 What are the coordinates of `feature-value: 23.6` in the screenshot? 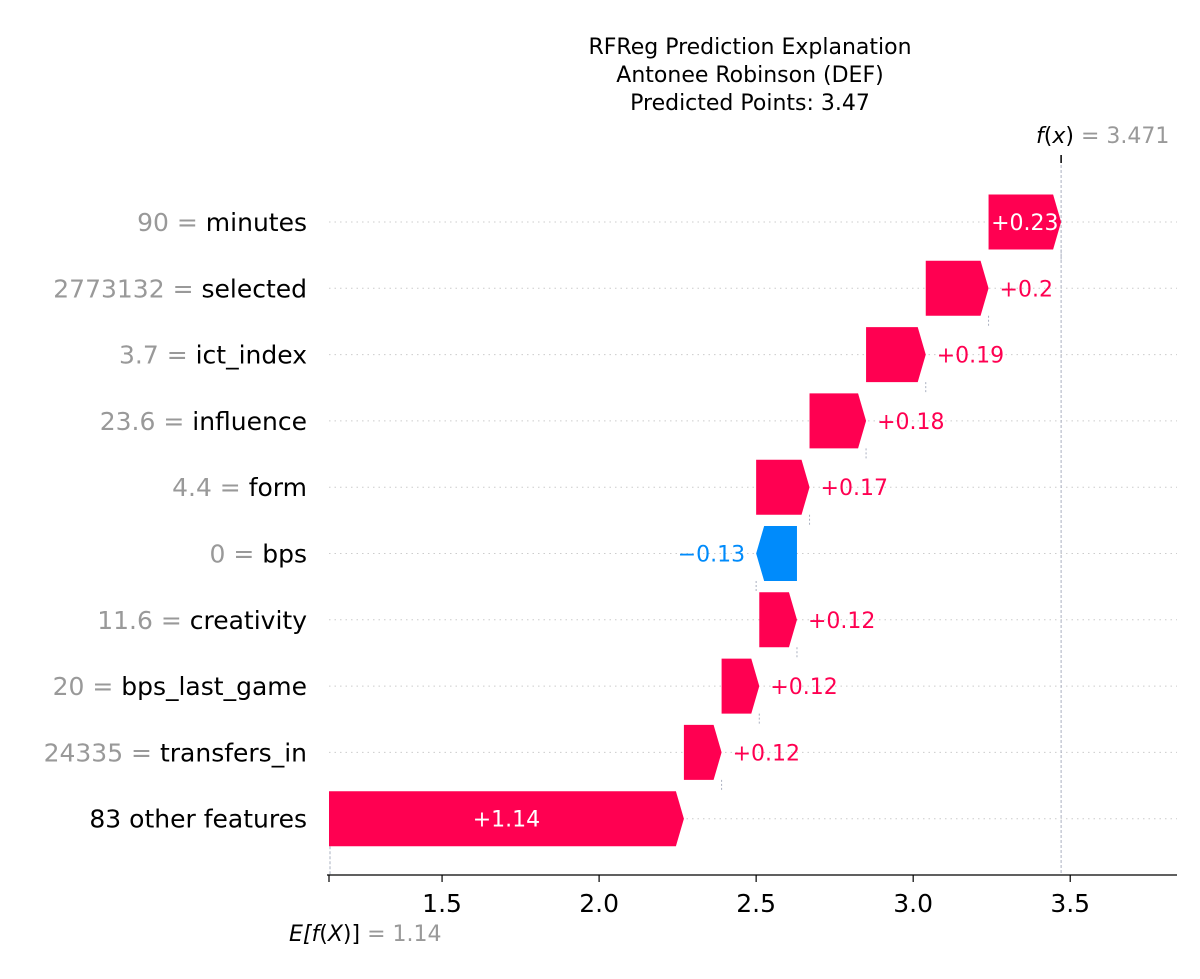 It's located at (128, 421).